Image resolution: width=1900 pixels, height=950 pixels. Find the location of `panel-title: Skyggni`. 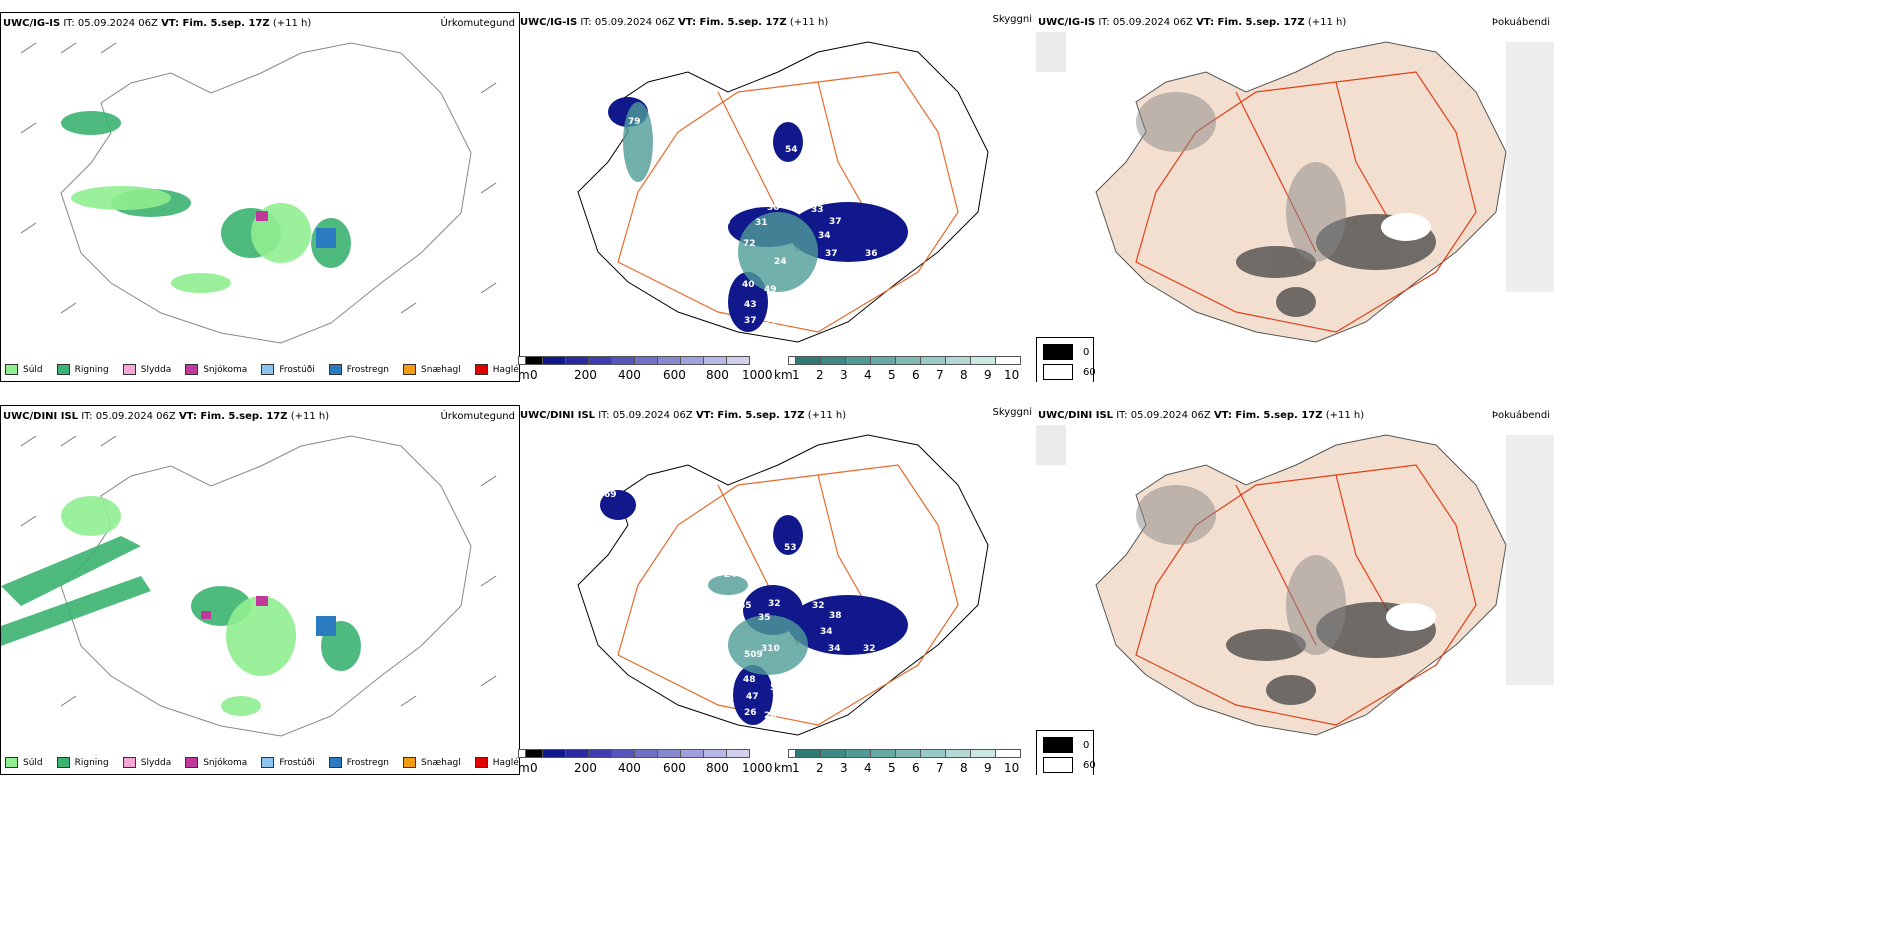

panel-title: Skyggni is located at coordinates (1012, 412).